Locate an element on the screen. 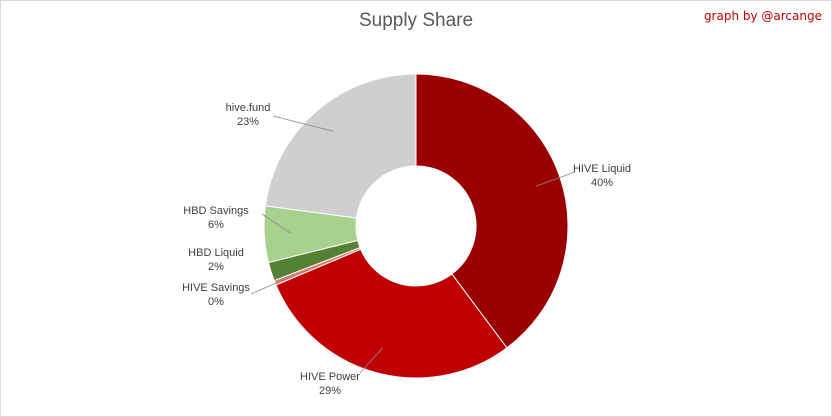 The width and height of the screenshot is (832, 417). slice-percent-label: 23% is located at coordinates (248, 122).